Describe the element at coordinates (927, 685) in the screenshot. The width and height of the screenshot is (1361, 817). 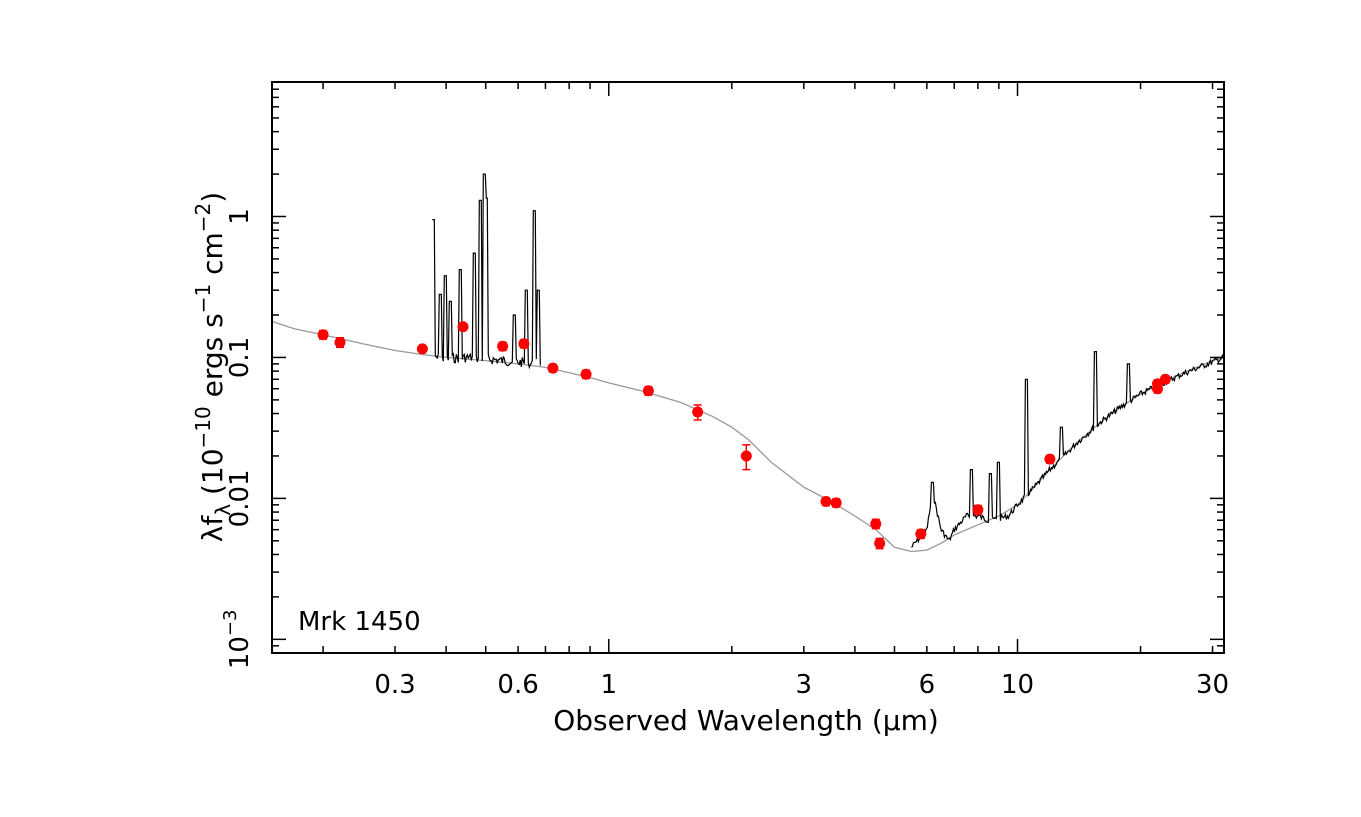
I see `x-tick-label: 6` at that location.